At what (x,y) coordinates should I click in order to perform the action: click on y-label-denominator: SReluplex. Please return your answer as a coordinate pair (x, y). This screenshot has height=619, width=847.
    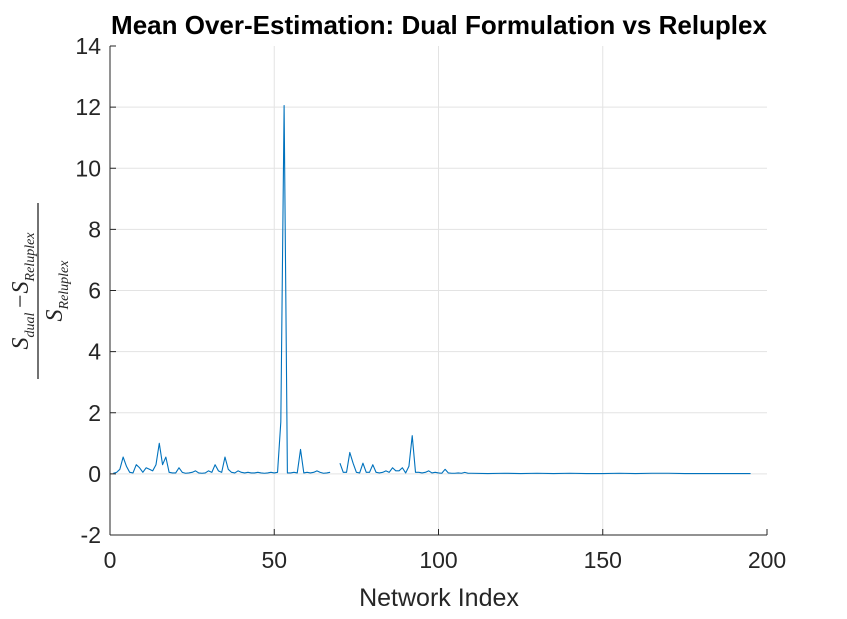
    Looking at the image, I should click on (57, 291).